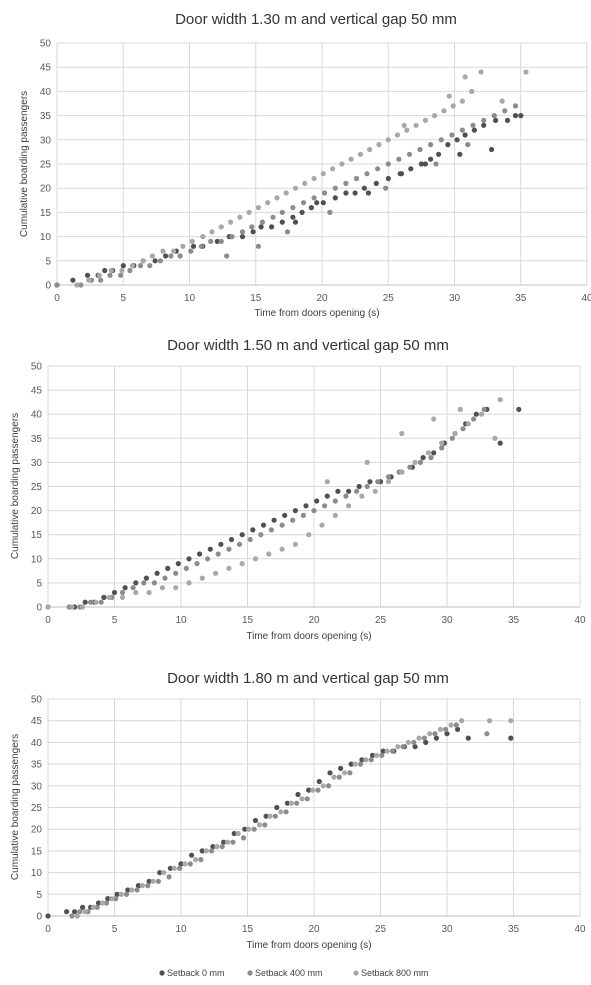 The height and width of the screenshot is (985, 591). What do you see at coordinates (46, 92) in the screenshot?
I see `y-tick-label: 40` at bounding box center [46, 92].